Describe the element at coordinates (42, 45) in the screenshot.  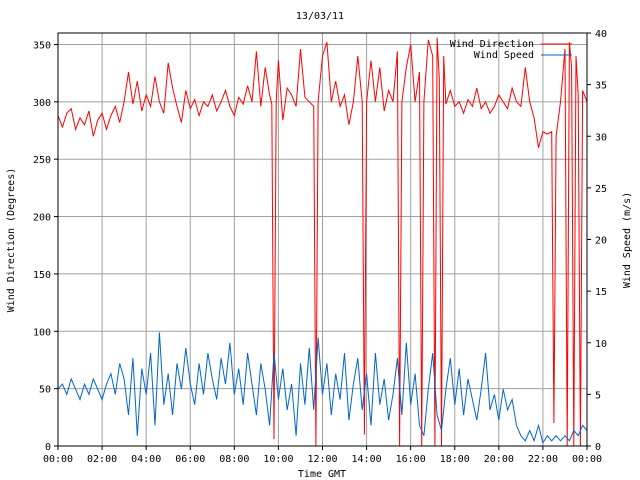
I see `y-tick-label: 350` at that location.